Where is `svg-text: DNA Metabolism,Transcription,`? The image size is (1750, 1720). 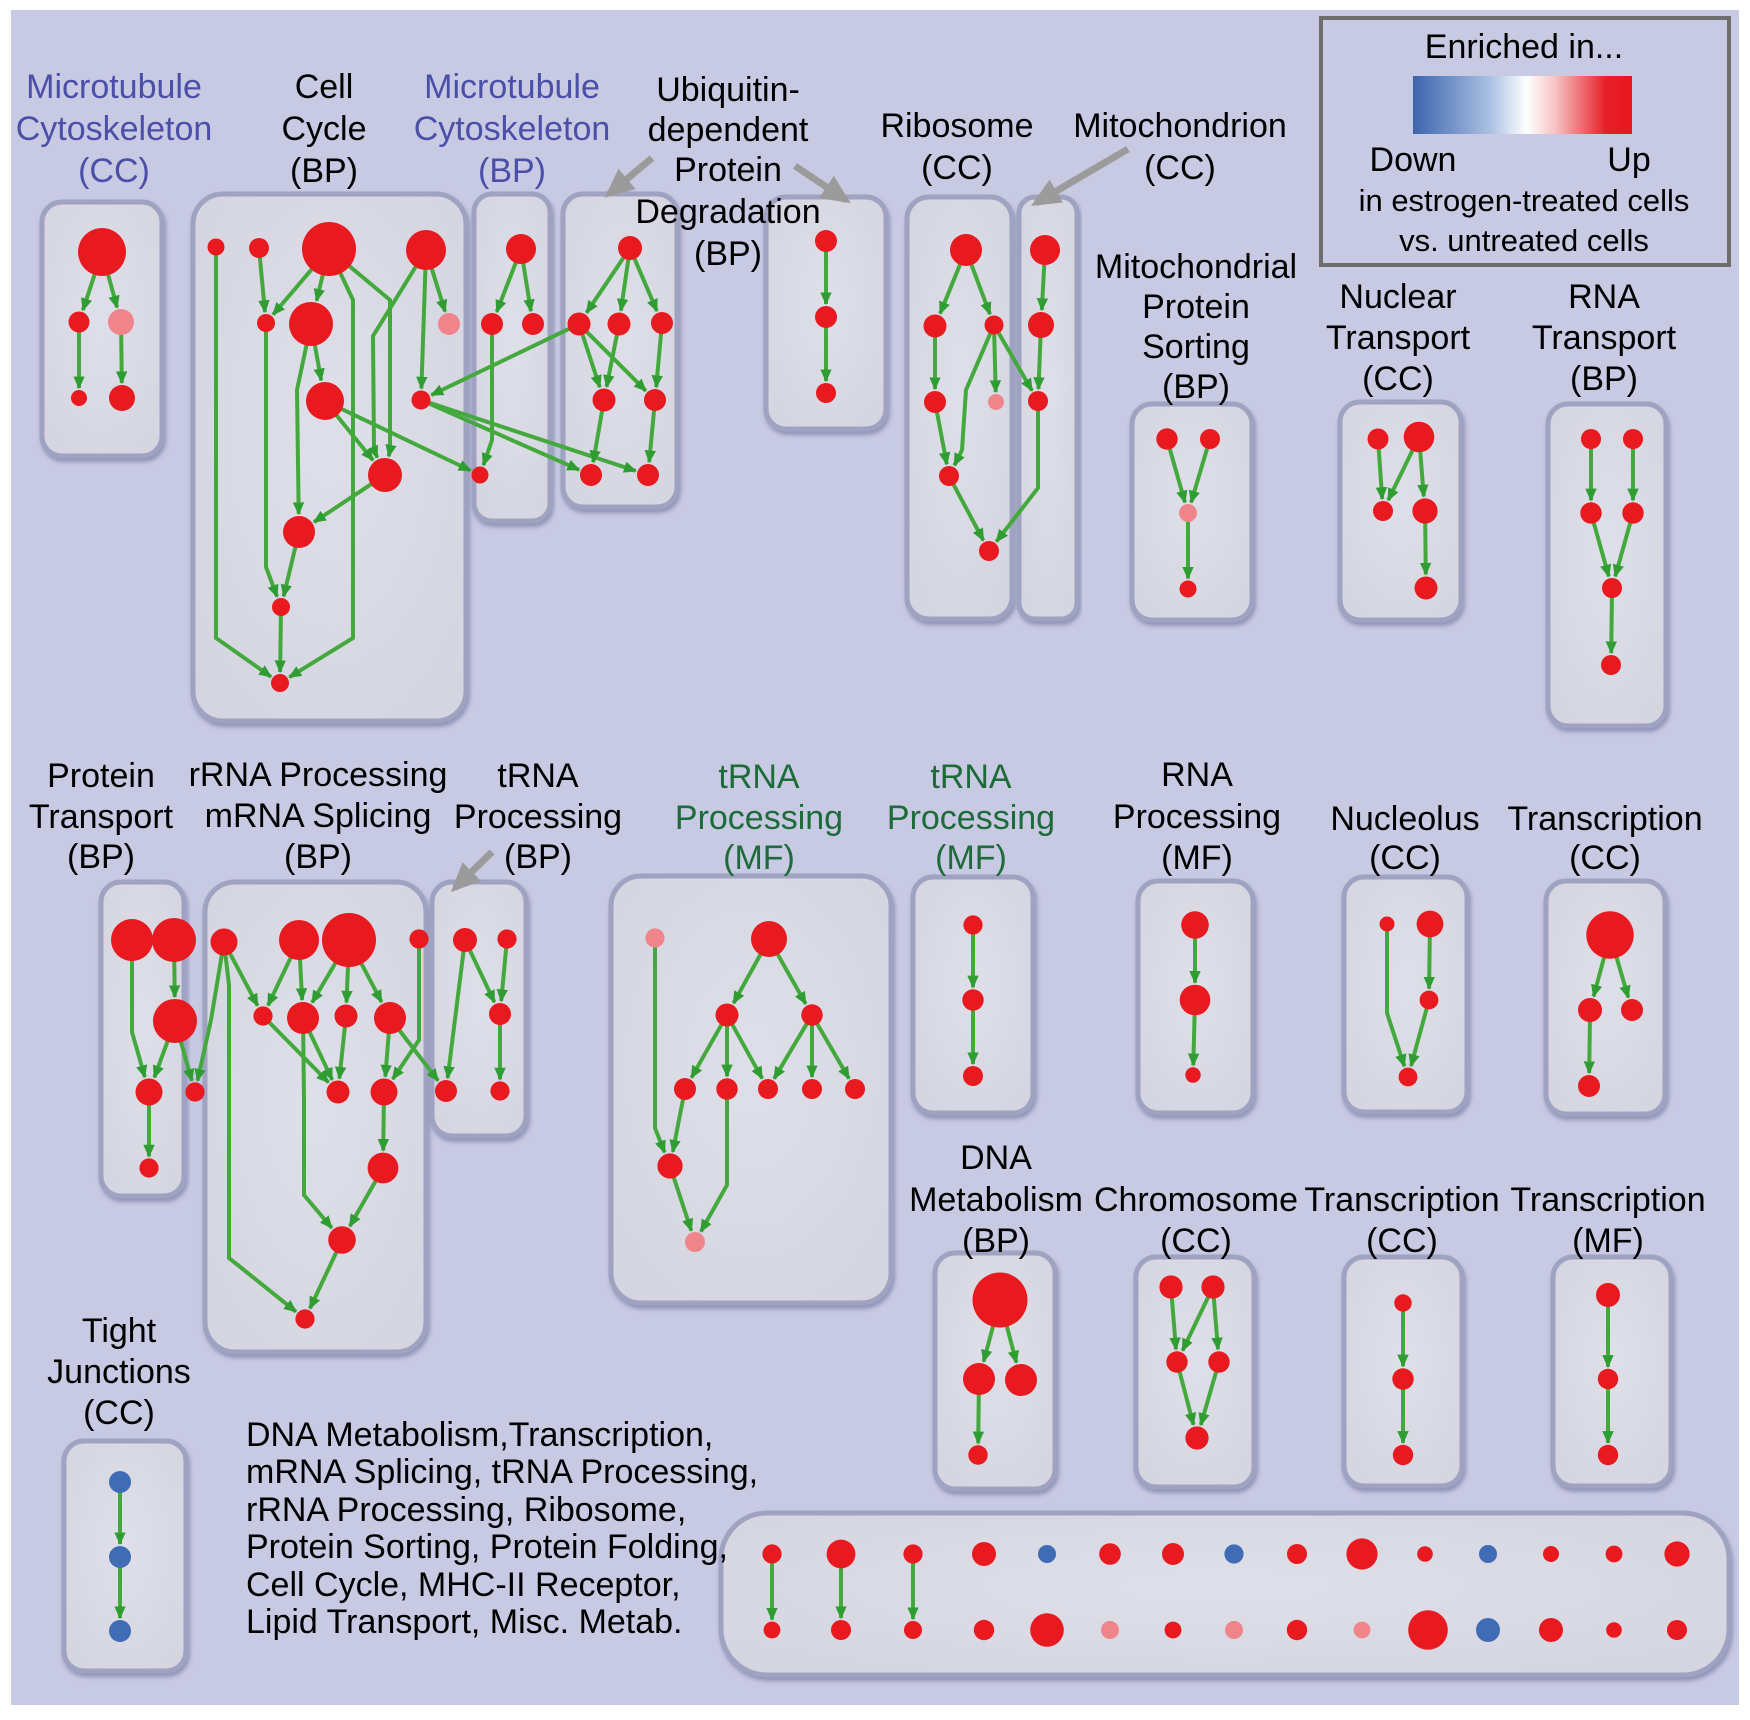
svg-text: DNA Metabolism,Transcription, is located at coordinates (479, 1435).